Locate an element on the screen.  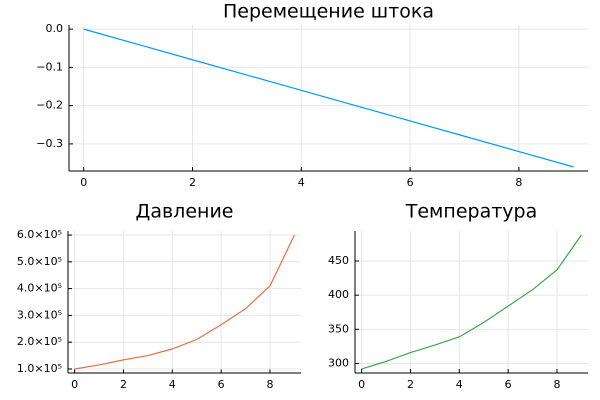
y-tick-label: 400 is located at coordinates (338, 294).